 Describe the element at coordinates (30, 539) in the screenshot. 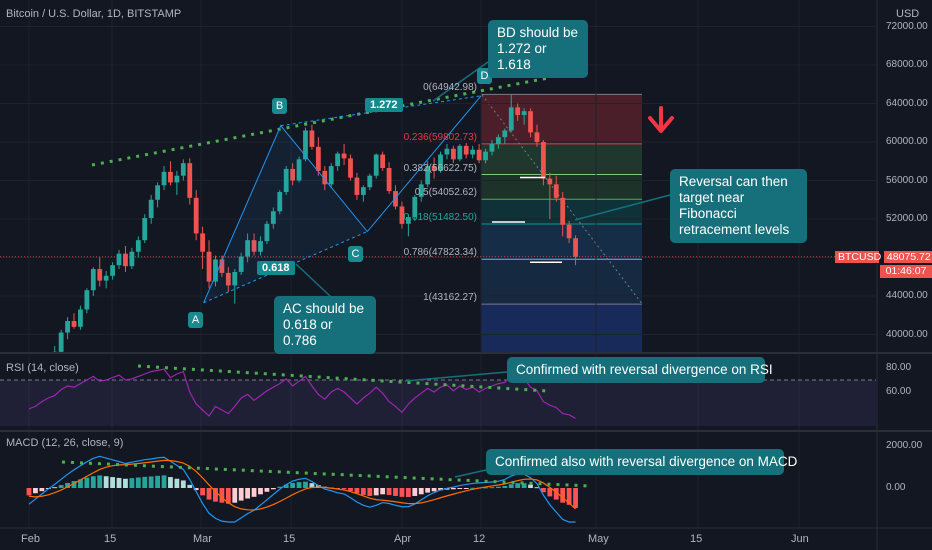

I see `time-tick-label: Feb` at that location.